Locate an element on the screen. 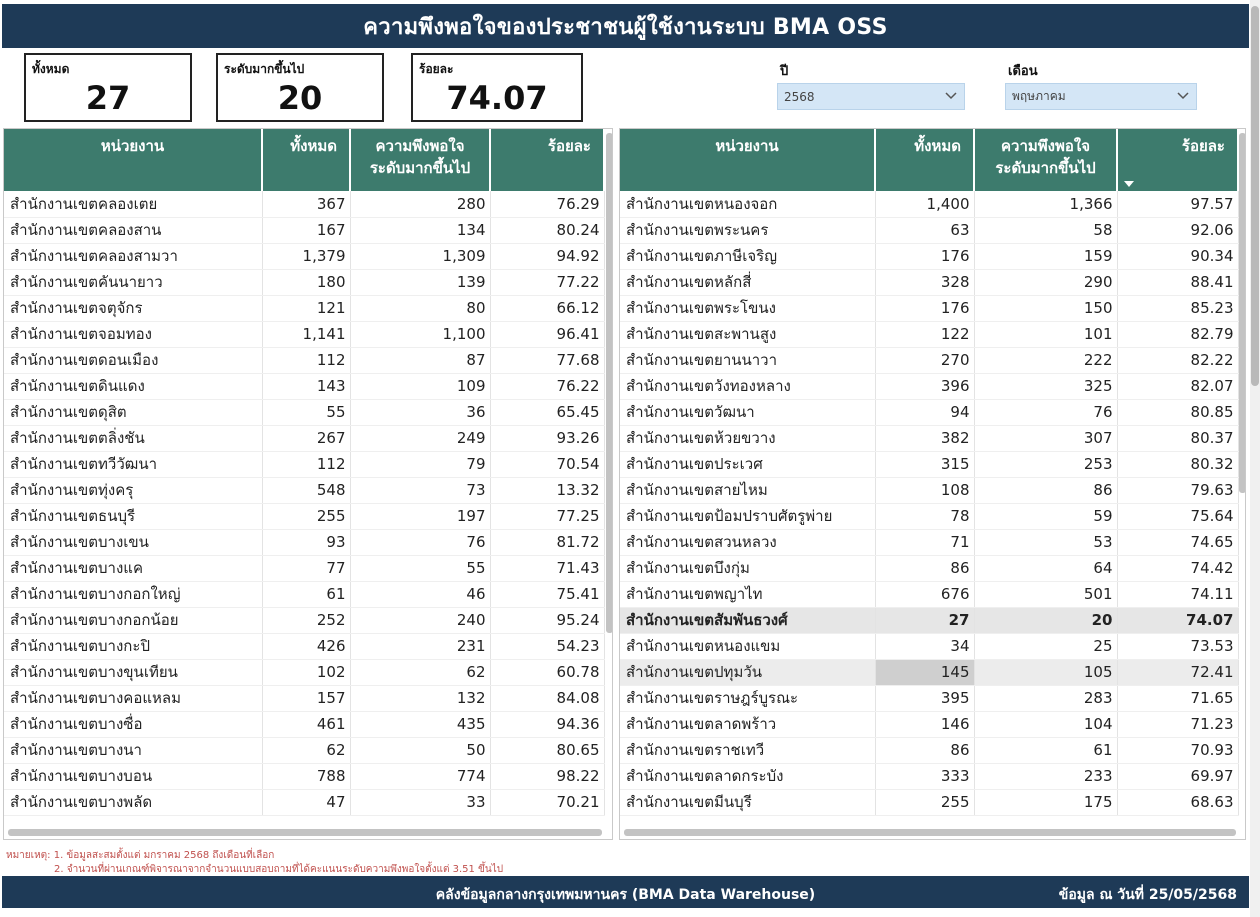  left-table-horizontal-scrollbar is located at coordinates (305, 832).